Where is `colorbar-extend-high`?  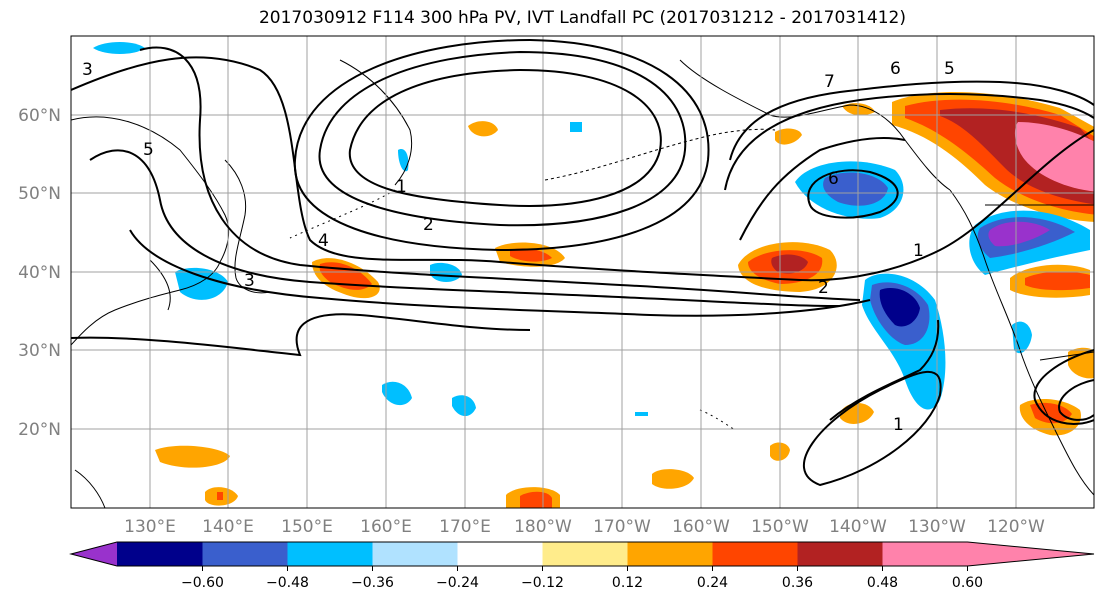 colorbar-extend-high is located at coordinates (1030, 554).